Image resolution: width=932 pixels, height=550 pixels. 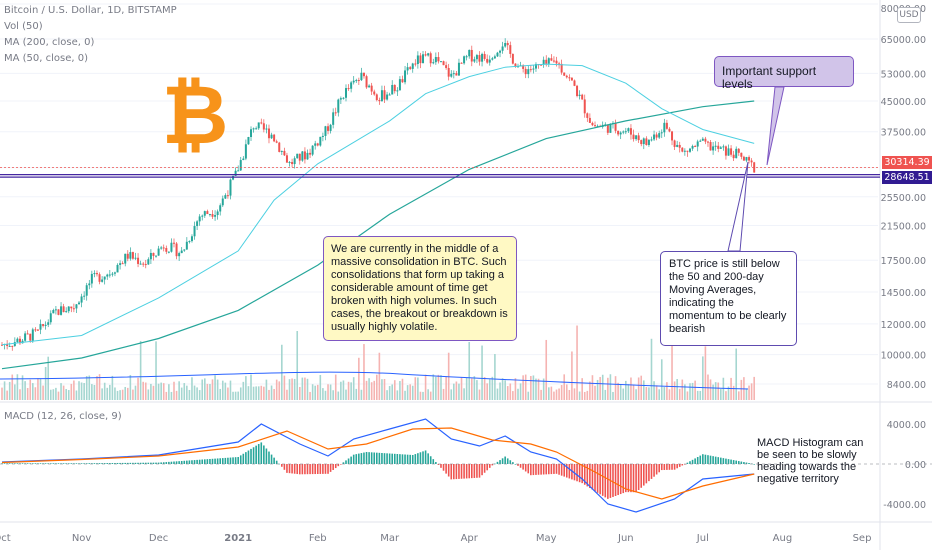 I want to click on time-axis-label: Apr, so click(x=470, y=538).